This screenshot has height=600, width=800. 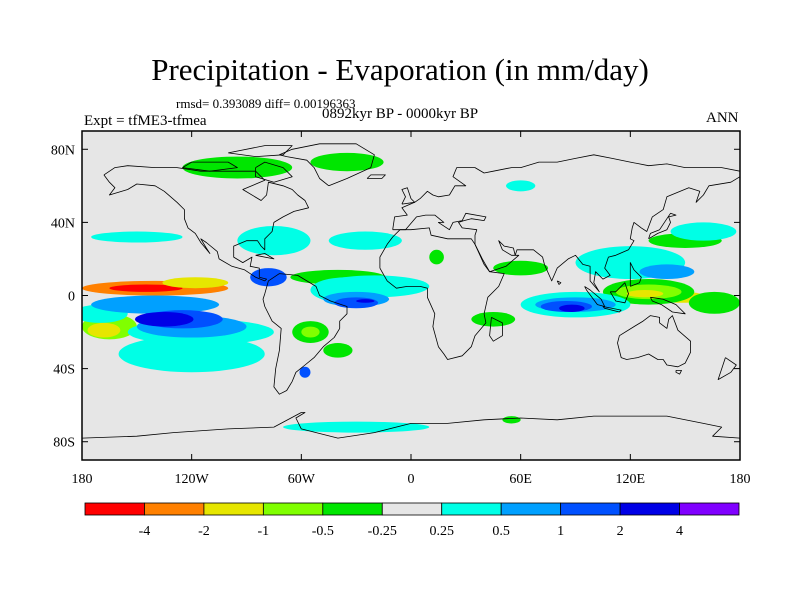 What do you see at coordinates (64, 370) in the screenshot?
I see `y-tick-label: 40S` at bounding box center [64, 370].